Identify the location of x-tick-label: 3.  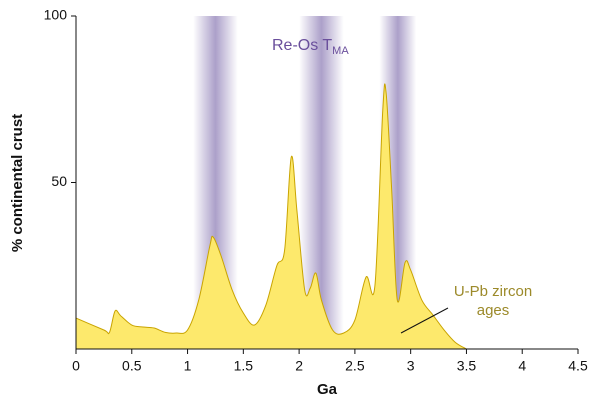
(411, 366).